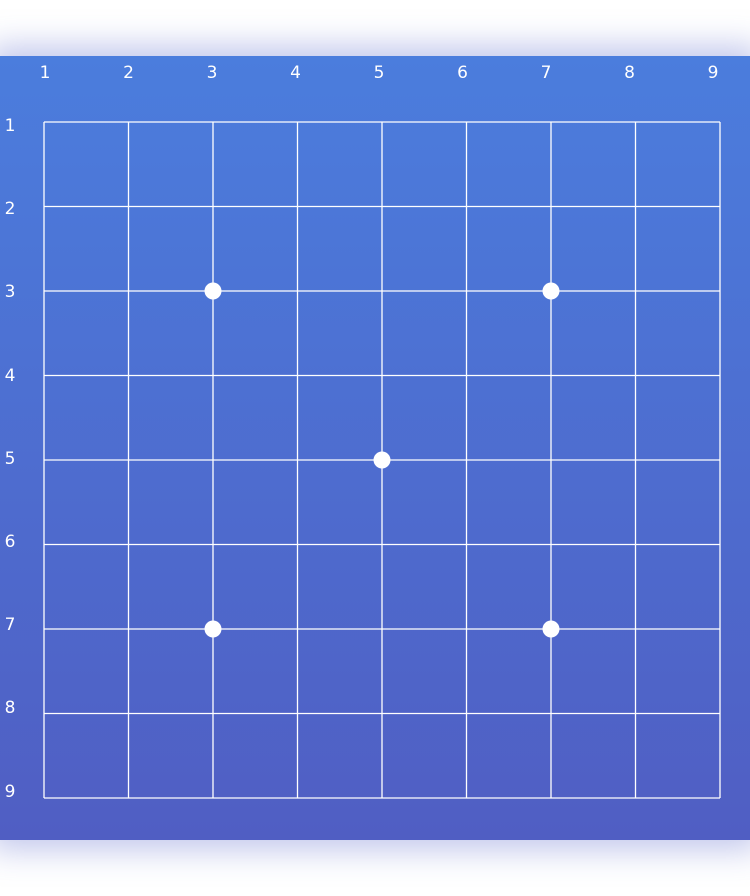 The height and width of the screenshot is (896, 750). I want to click on row-label-1: 1, so click(10, 126).